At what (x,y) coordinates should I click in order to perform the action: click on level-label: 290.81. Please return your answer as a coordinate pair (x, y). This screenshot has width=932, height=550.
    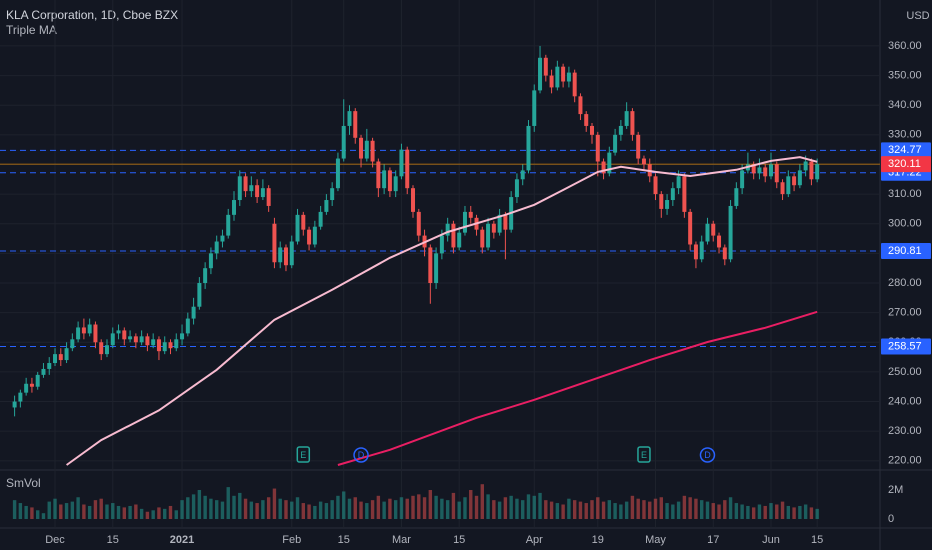
    Looking at the image, I should click on (905, 251).